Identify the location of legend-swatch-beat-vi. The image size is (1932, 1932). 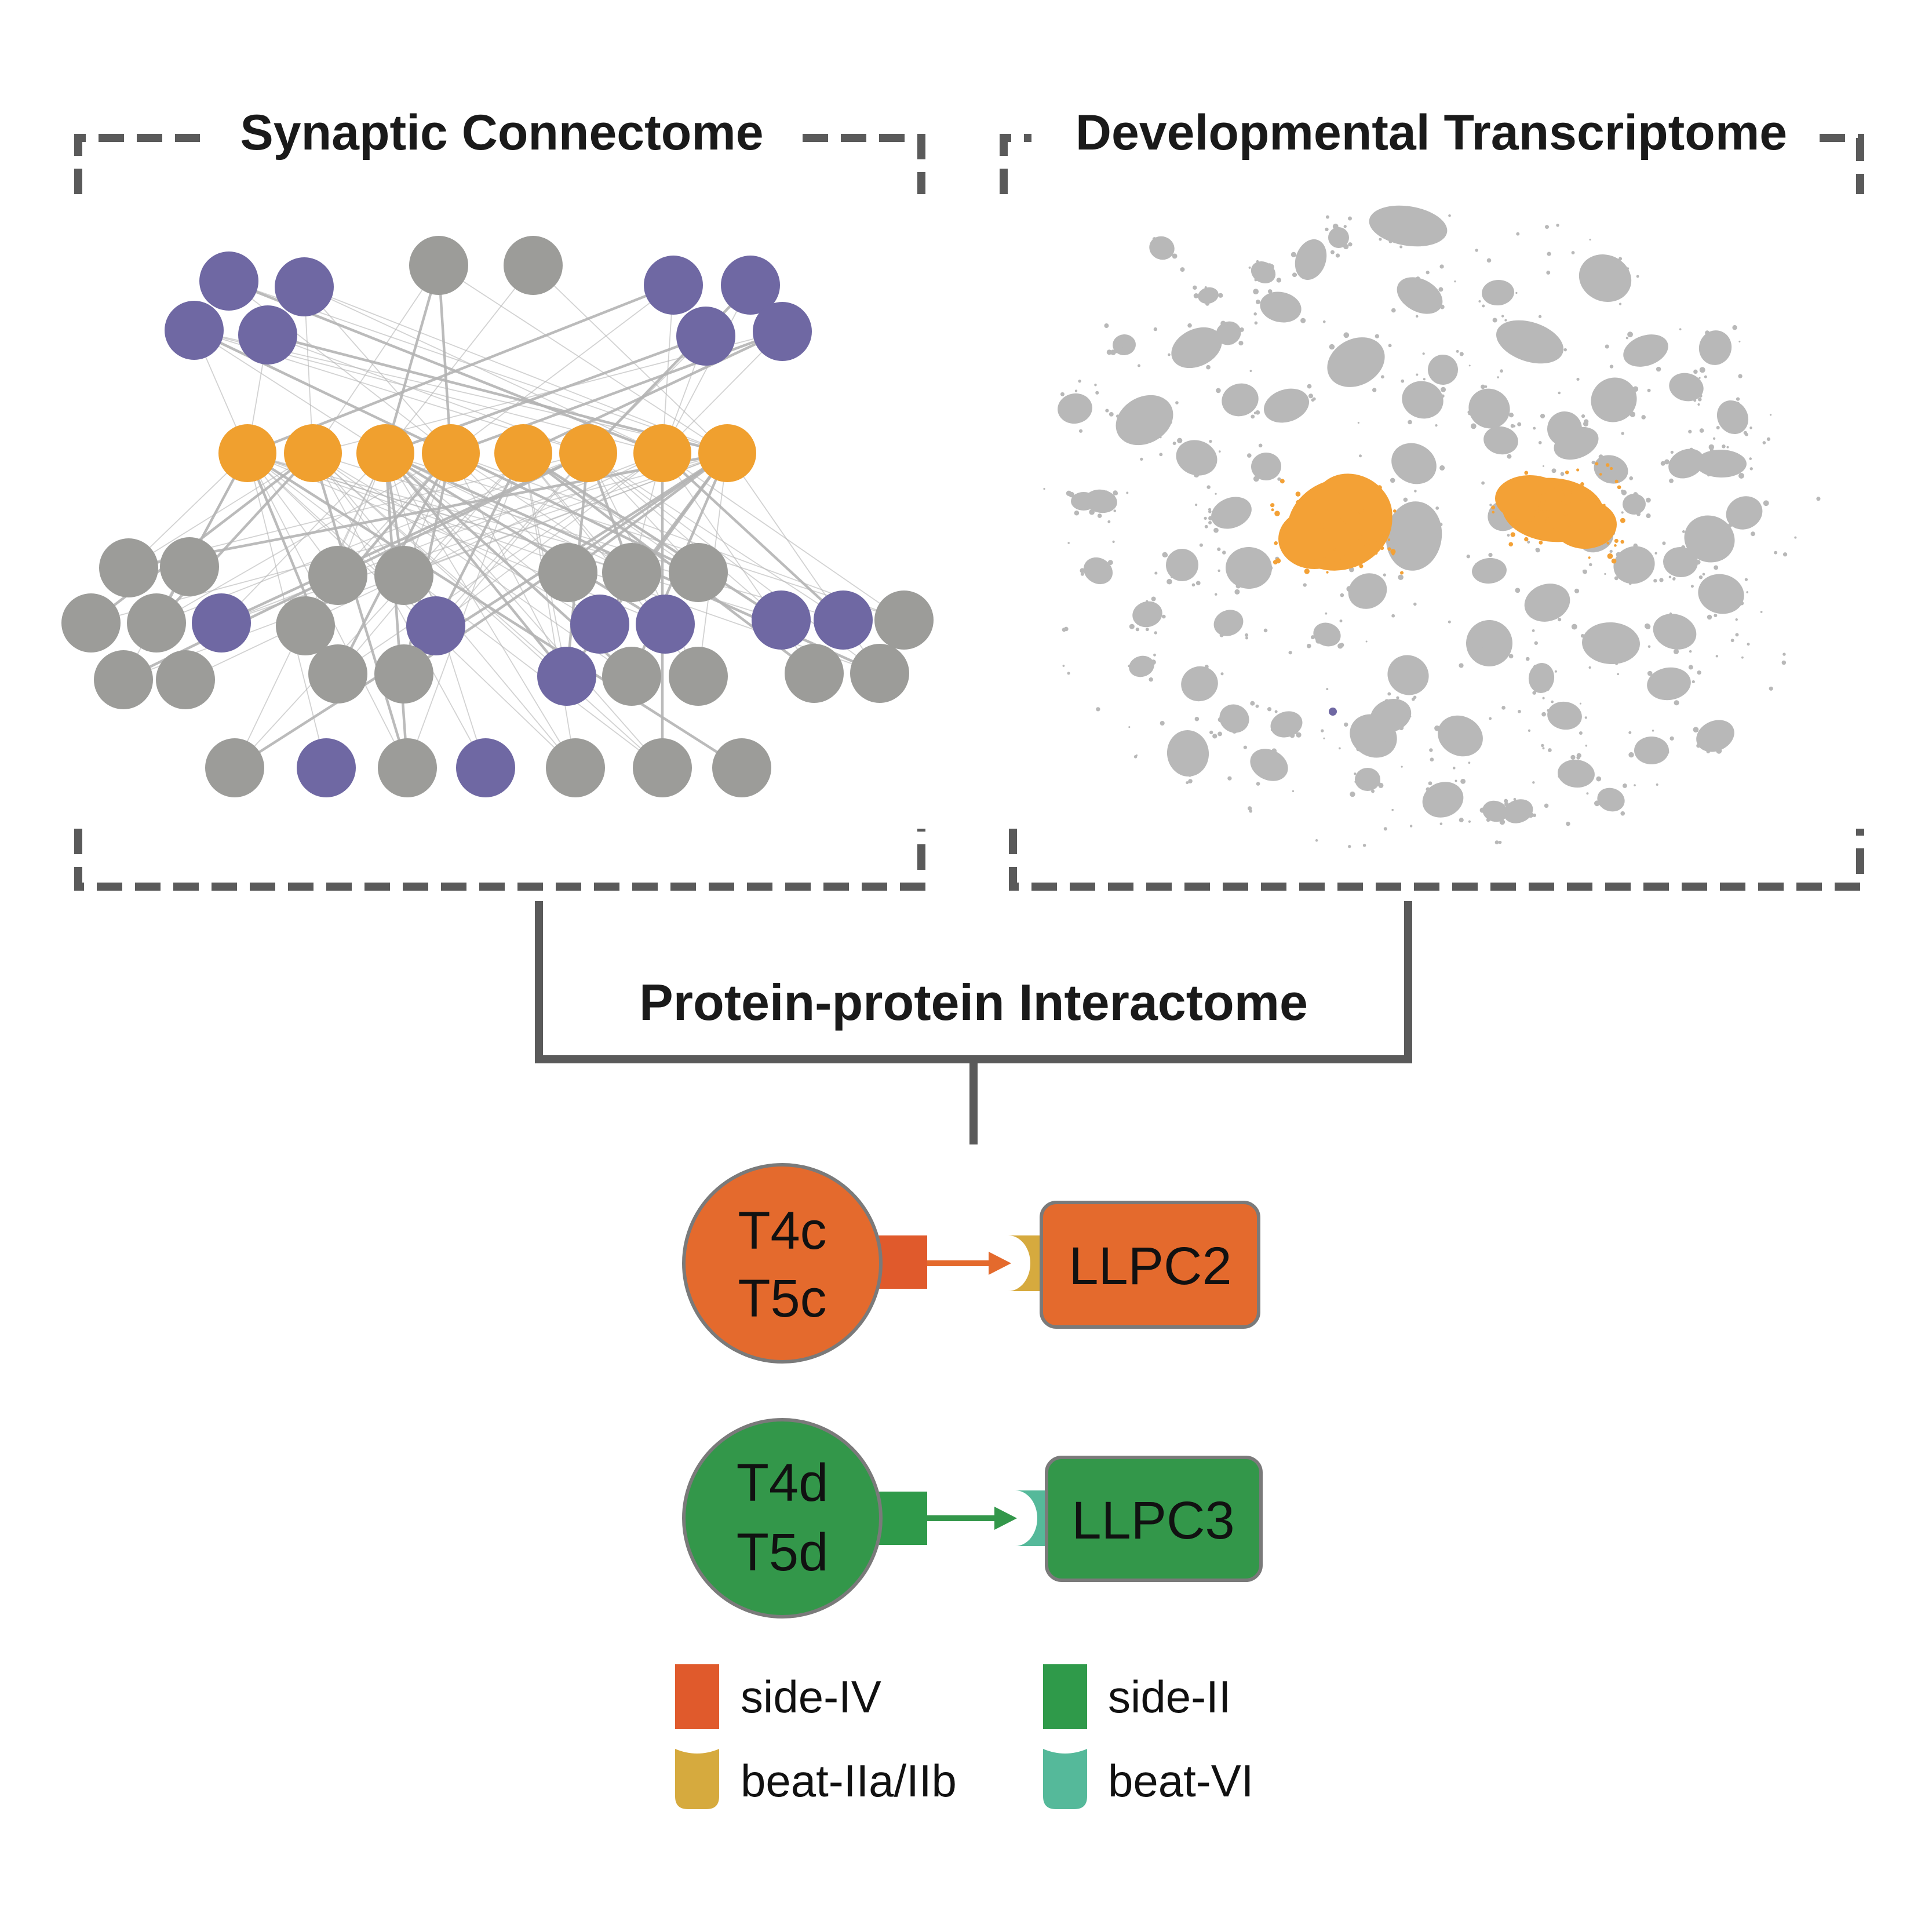
(1065, 1779).